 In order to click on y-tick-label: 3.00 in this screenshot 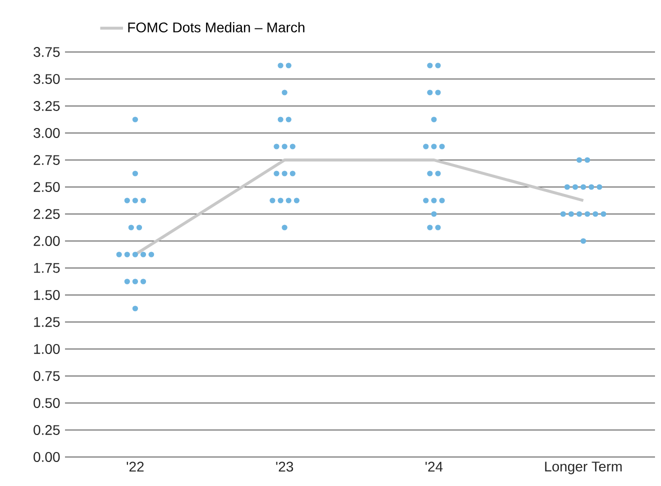, I will do `click(47, 133)`.